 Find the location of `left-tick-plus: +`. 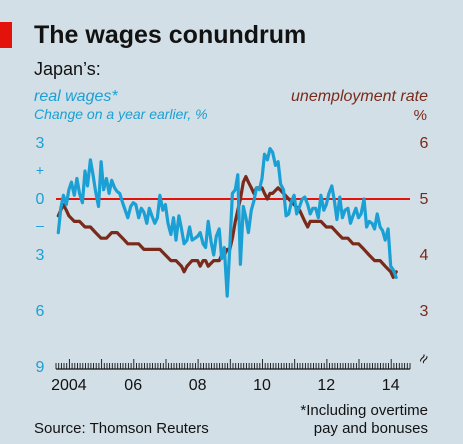

left-tick-plus: + is located at coordinates (40, 170).